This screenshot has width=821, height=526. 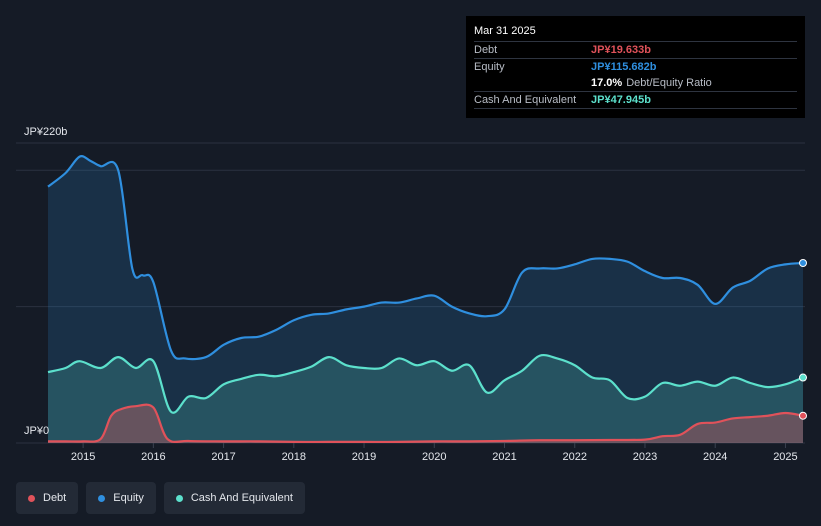 I want to click on equity-dot-icon, so click(x=102, y=498).